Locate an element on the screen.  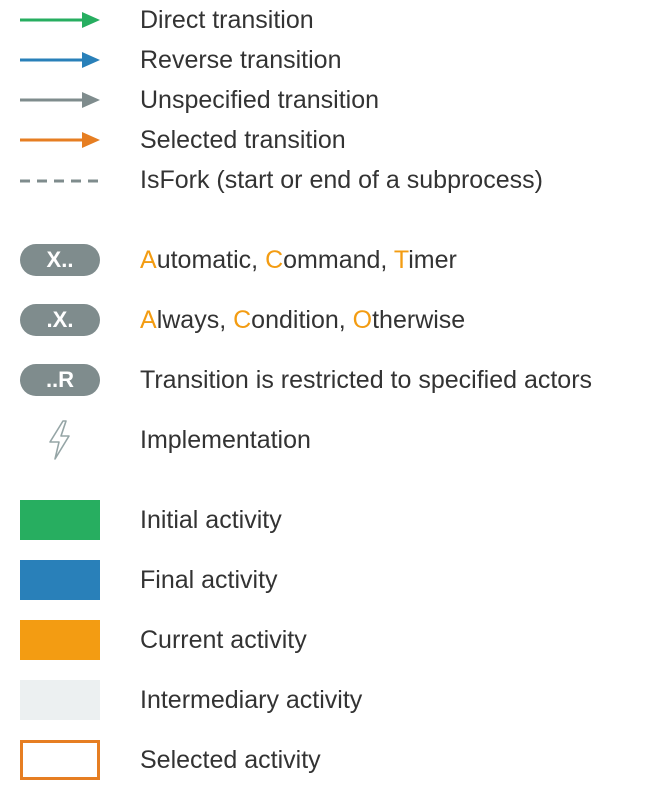
selected-activity-symbol is located at coordinates (60, 760).